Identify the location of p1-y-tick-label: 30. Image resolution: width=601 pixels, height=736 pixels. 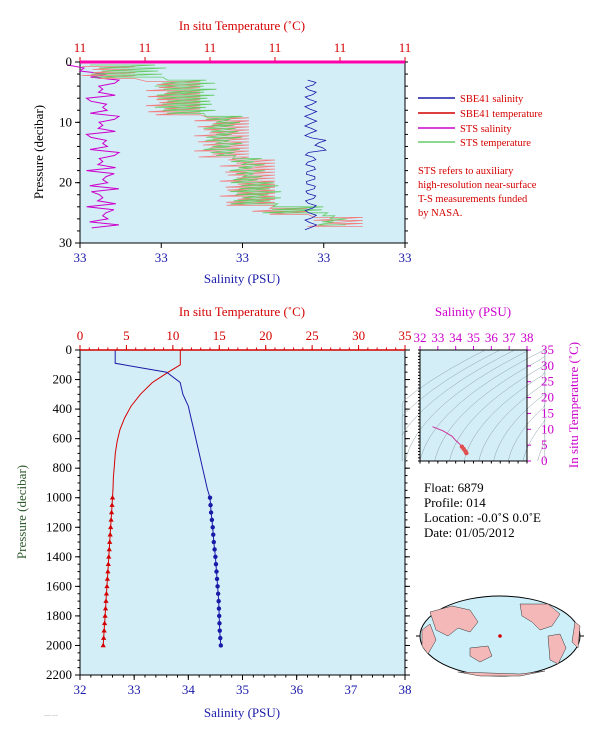
(65, 242).